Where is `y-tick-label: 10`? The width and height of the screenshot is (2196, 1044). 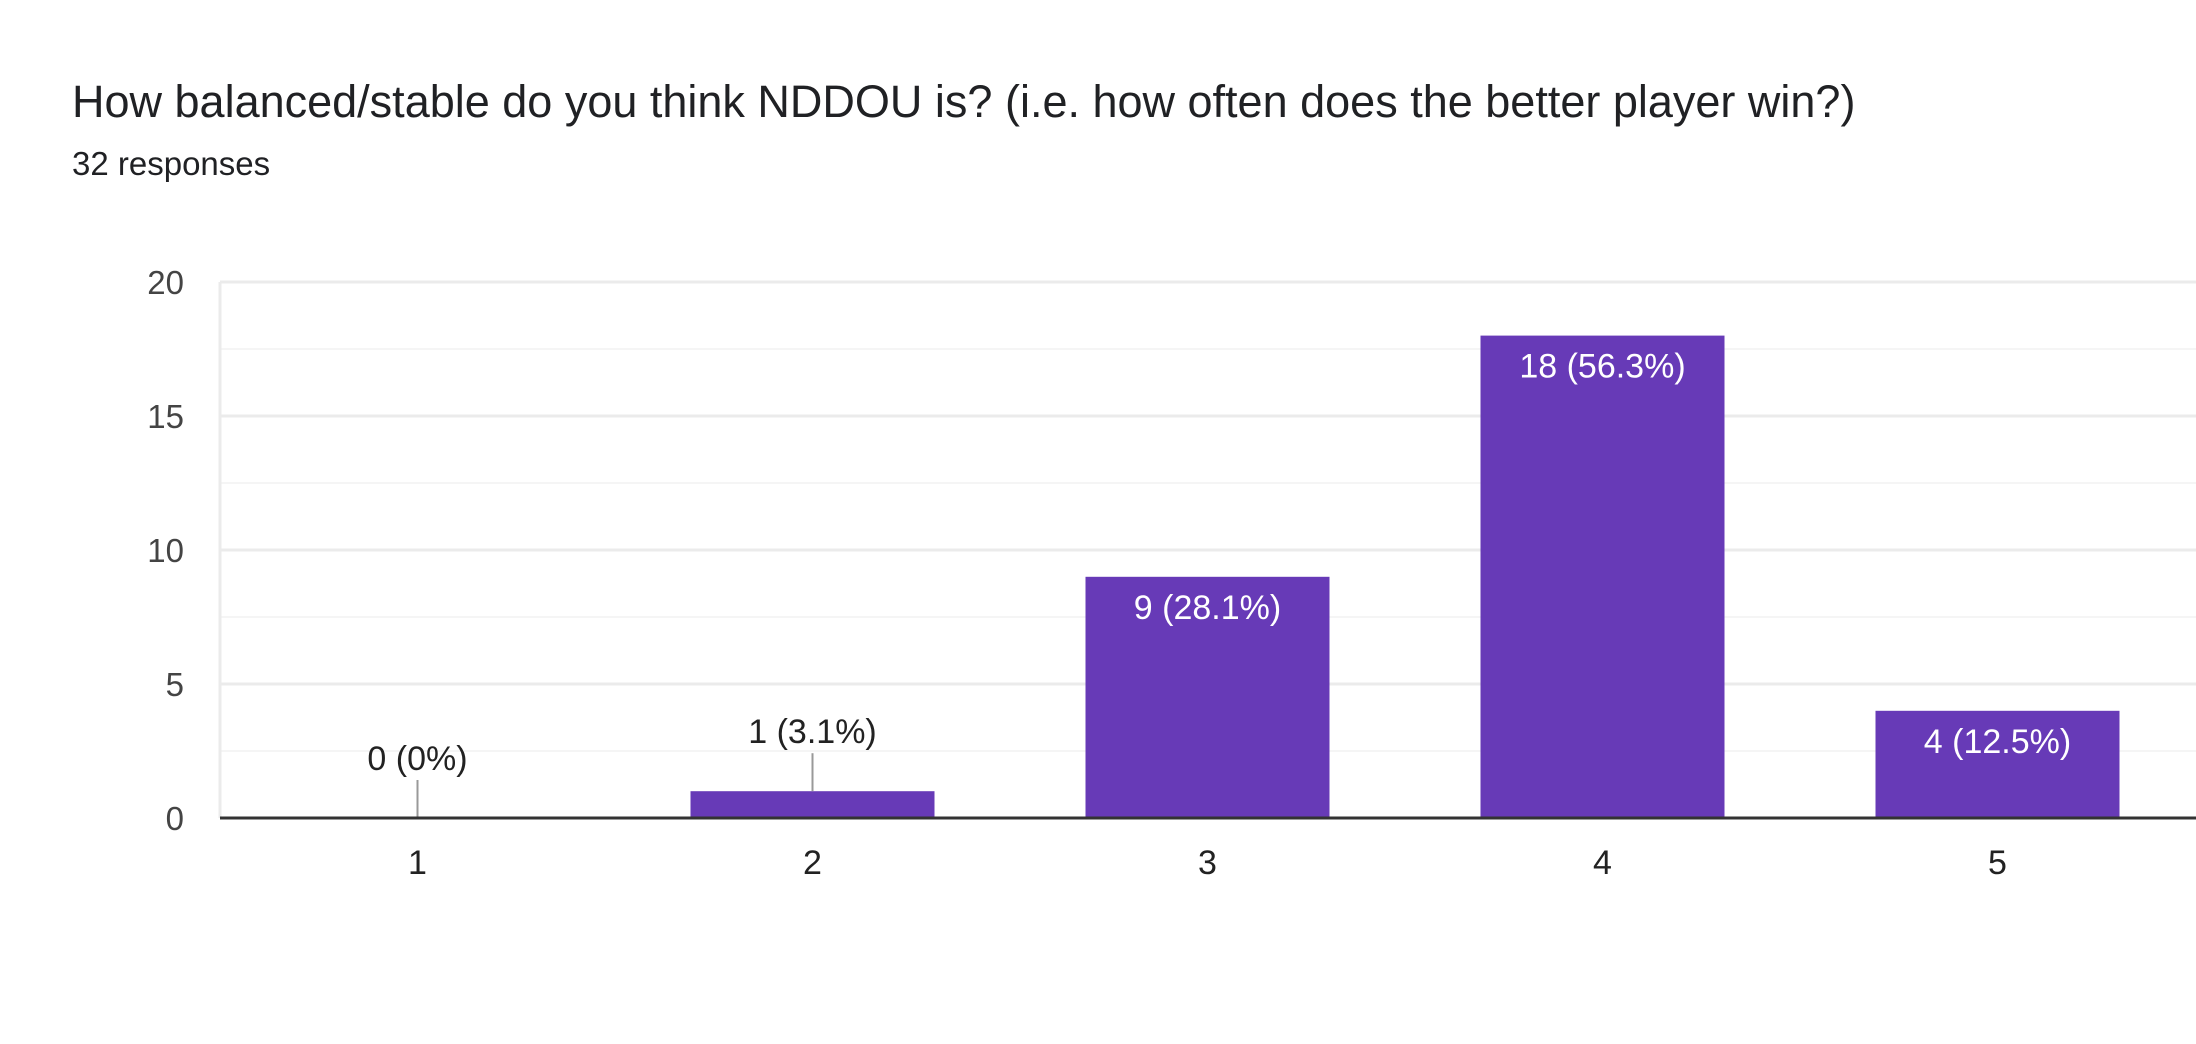 y-tick-label: 10 is located at coordinates (165, 550).